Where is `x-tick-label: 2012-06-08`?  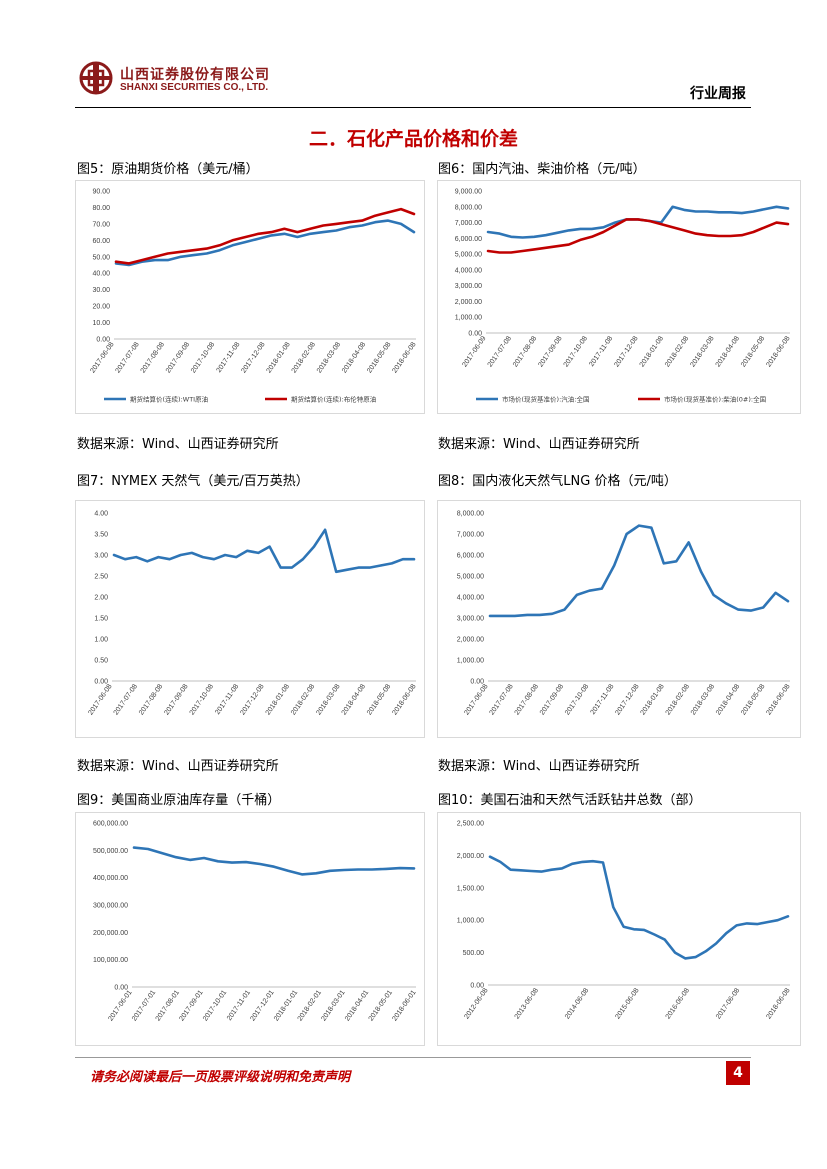 x-tick-label: 2012-06-08 is located at coordinates (476, 1003).